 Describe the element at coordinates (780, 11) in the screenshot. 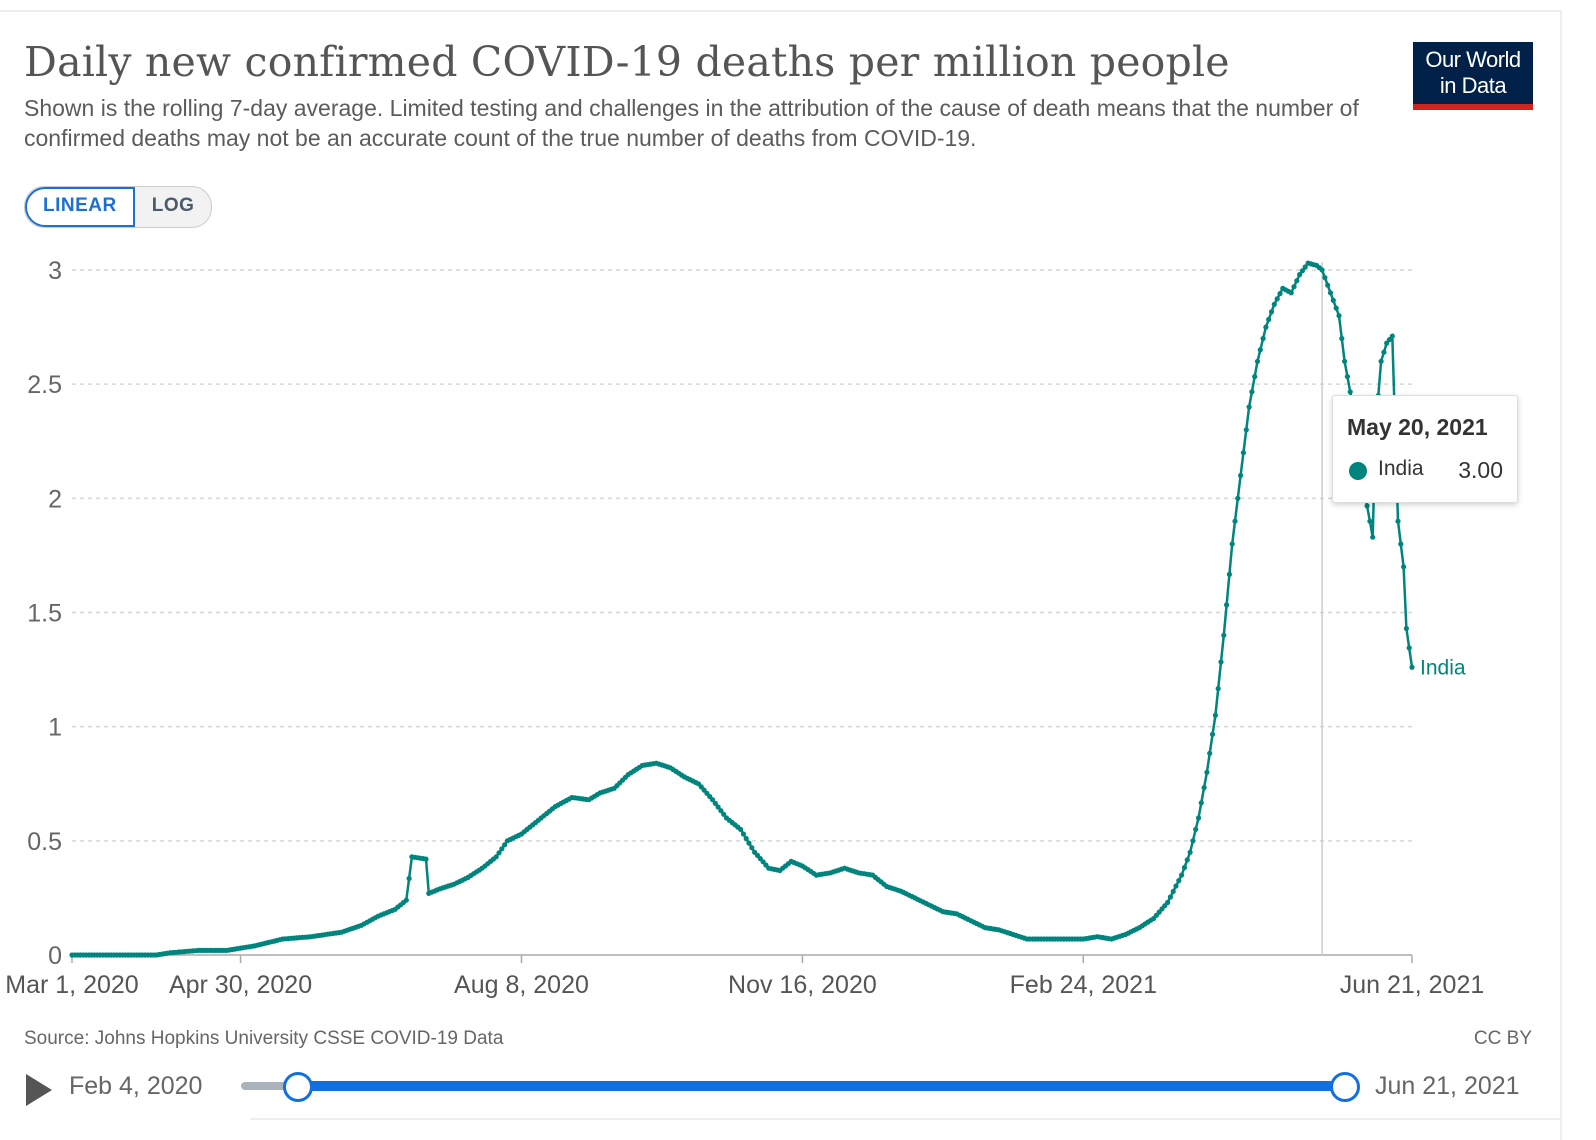

I see `top-border` at that location.